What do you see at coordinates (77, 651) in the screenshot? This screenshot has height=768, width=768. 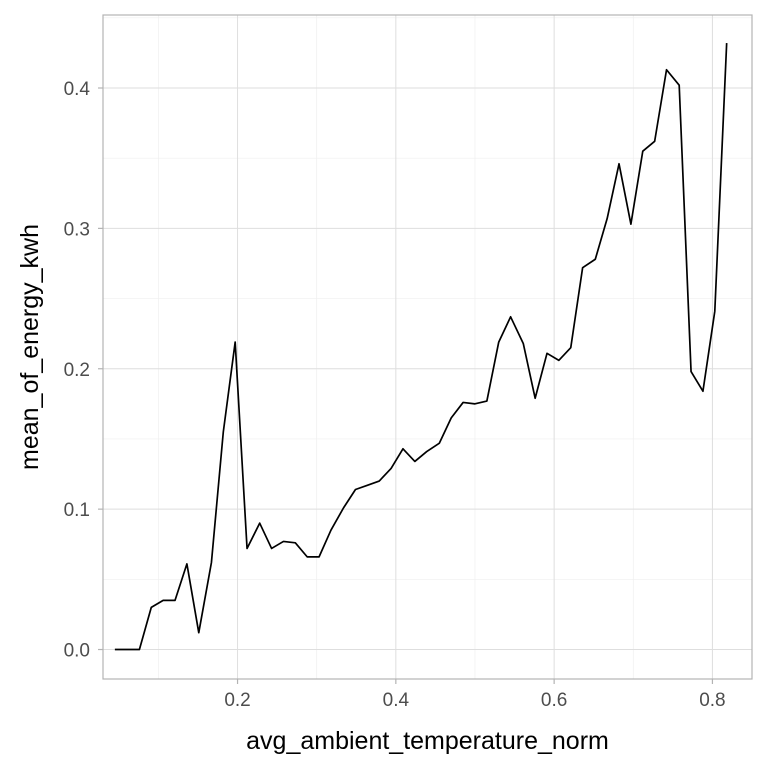 I see `y-tick-label: 0.0` at bounding box center [77, 651].